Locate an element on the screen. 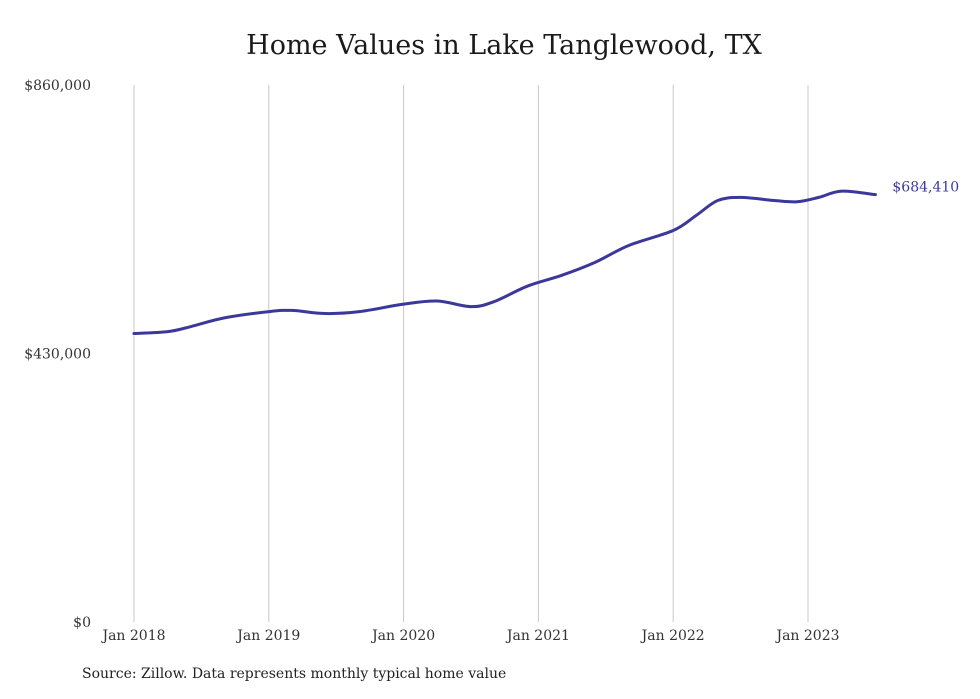  y-tick-label: $0 is located at coordinates (82, 623).